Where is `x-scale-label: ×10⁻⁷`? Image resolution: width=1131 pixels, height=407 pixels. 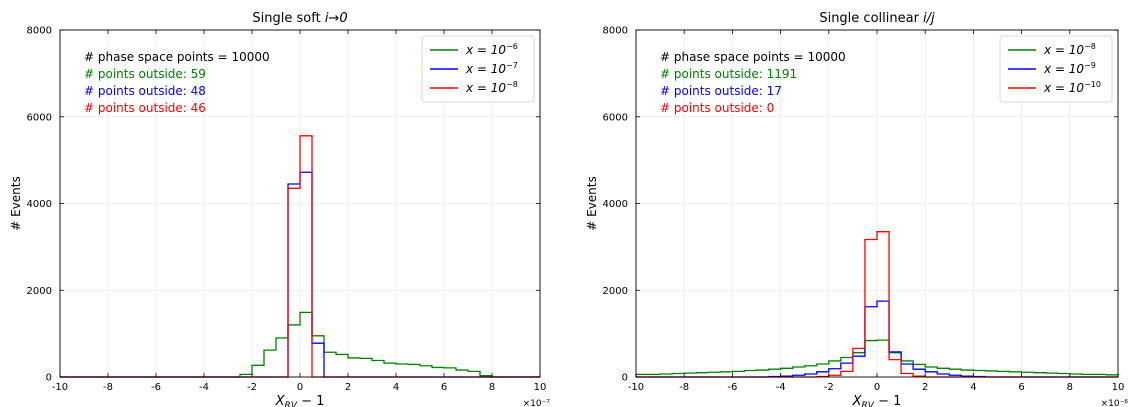
x-scale-label: ×10⁻⁷ is located at coordinates (537, 403).